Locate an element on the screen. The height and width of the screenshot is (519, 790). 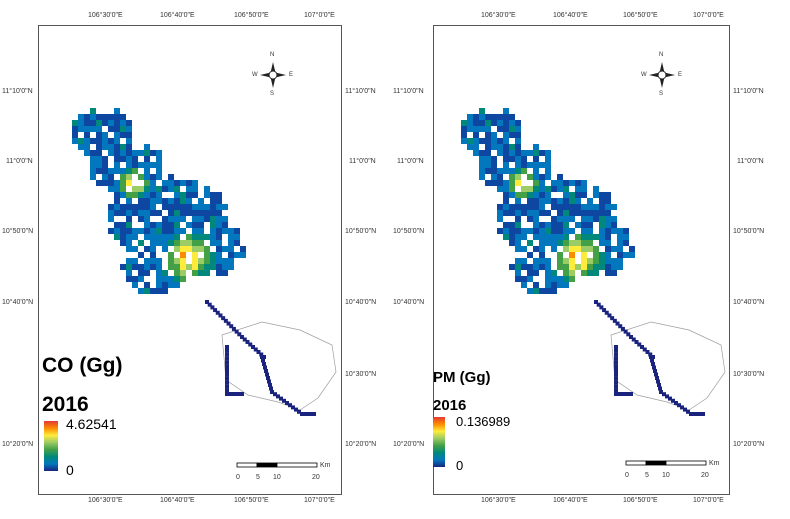
south-label: S is located at coordinates (661, 94).